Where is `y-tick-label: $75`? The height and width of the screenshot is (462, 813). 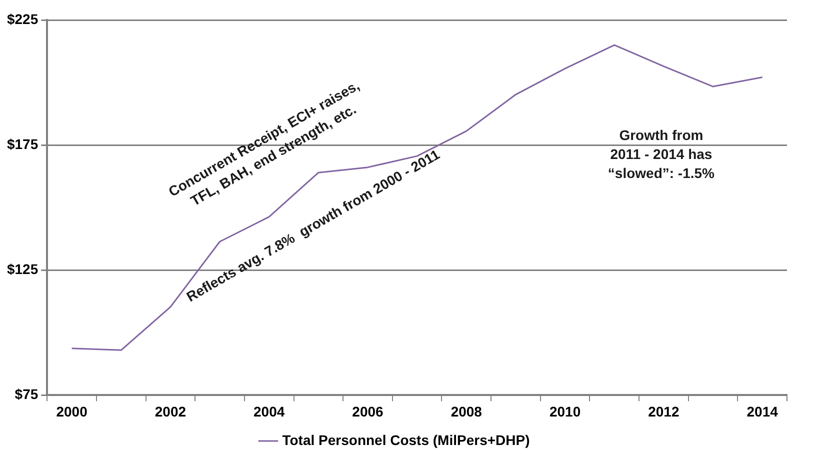
y-tick-label: $75 is located at coordinates (26, 394).